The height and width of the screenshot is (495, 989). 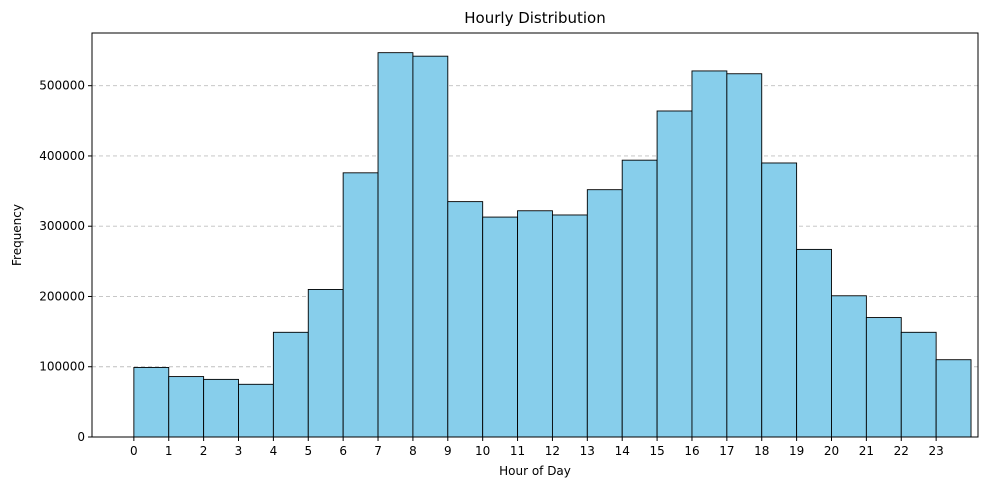 What do you see at coordinates (534, 18) in the screenshot?
I see `chart-title: Hourly Distribution` at bounding box center [534, 18].